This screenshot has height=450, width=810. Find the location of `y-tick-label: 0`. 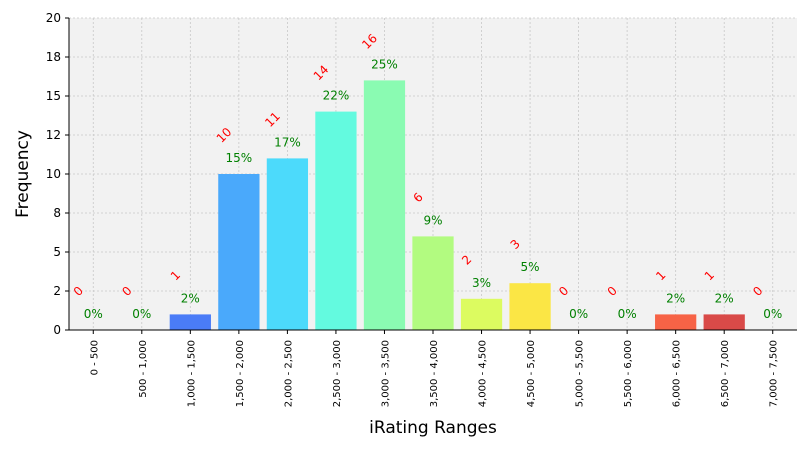

y-tick-label: 0 is located at coordinates (57, 330).